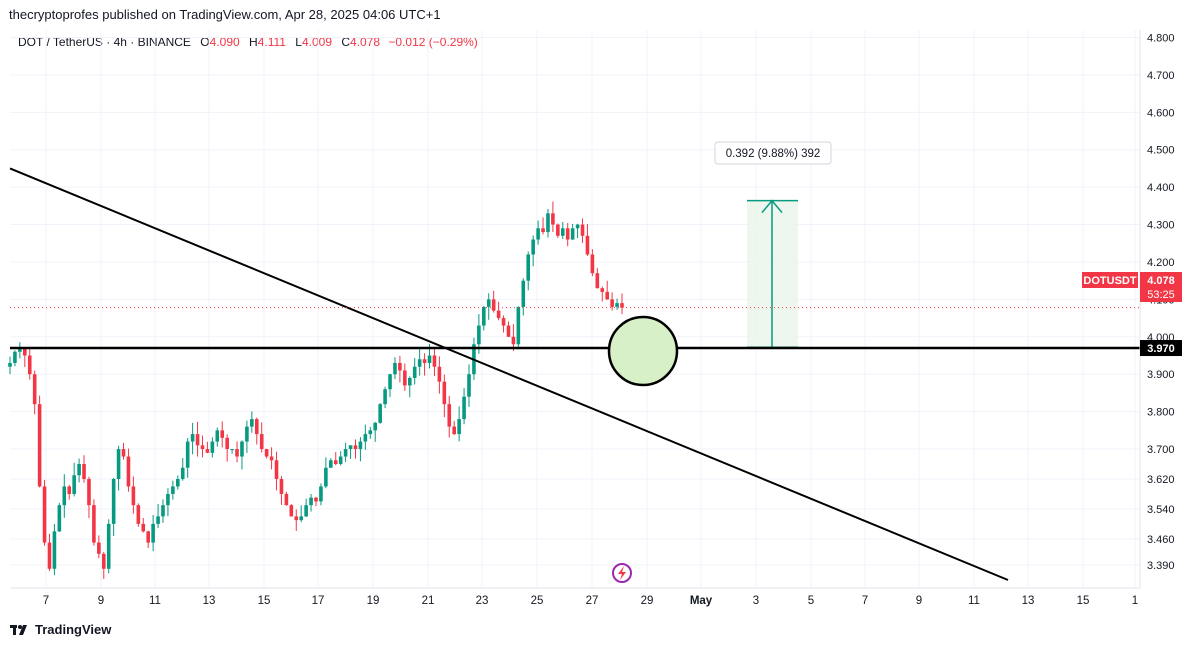  What do you see at coordinates (622, 573) in the screenshot?
I see `lightning-icon` at bounding box center [622, 573].